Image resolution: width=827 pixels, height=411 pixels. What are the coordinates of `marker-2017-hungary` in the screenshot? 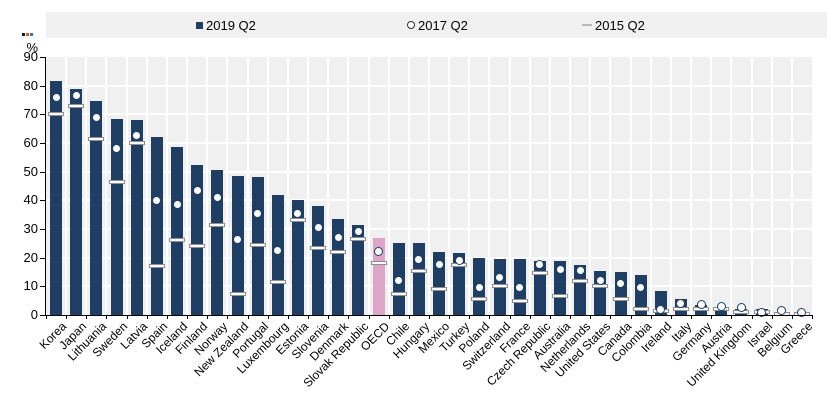 It's located at (419, 259).